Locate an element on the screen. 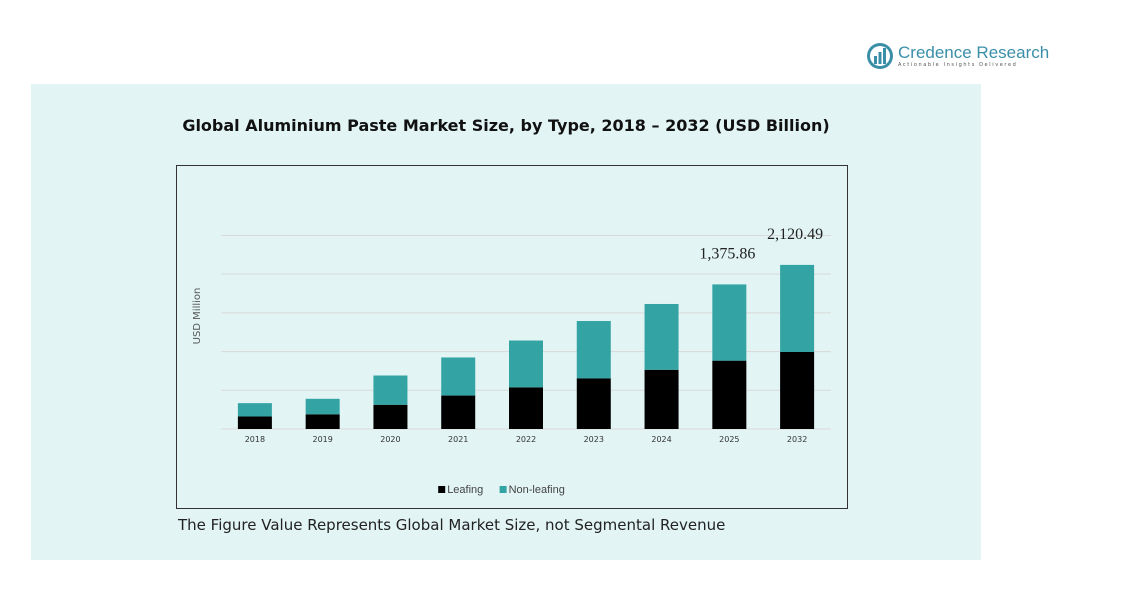 The height and width of the screenshot is (603, 1127). credence-logo-icon is located at coordinates (880, 56).